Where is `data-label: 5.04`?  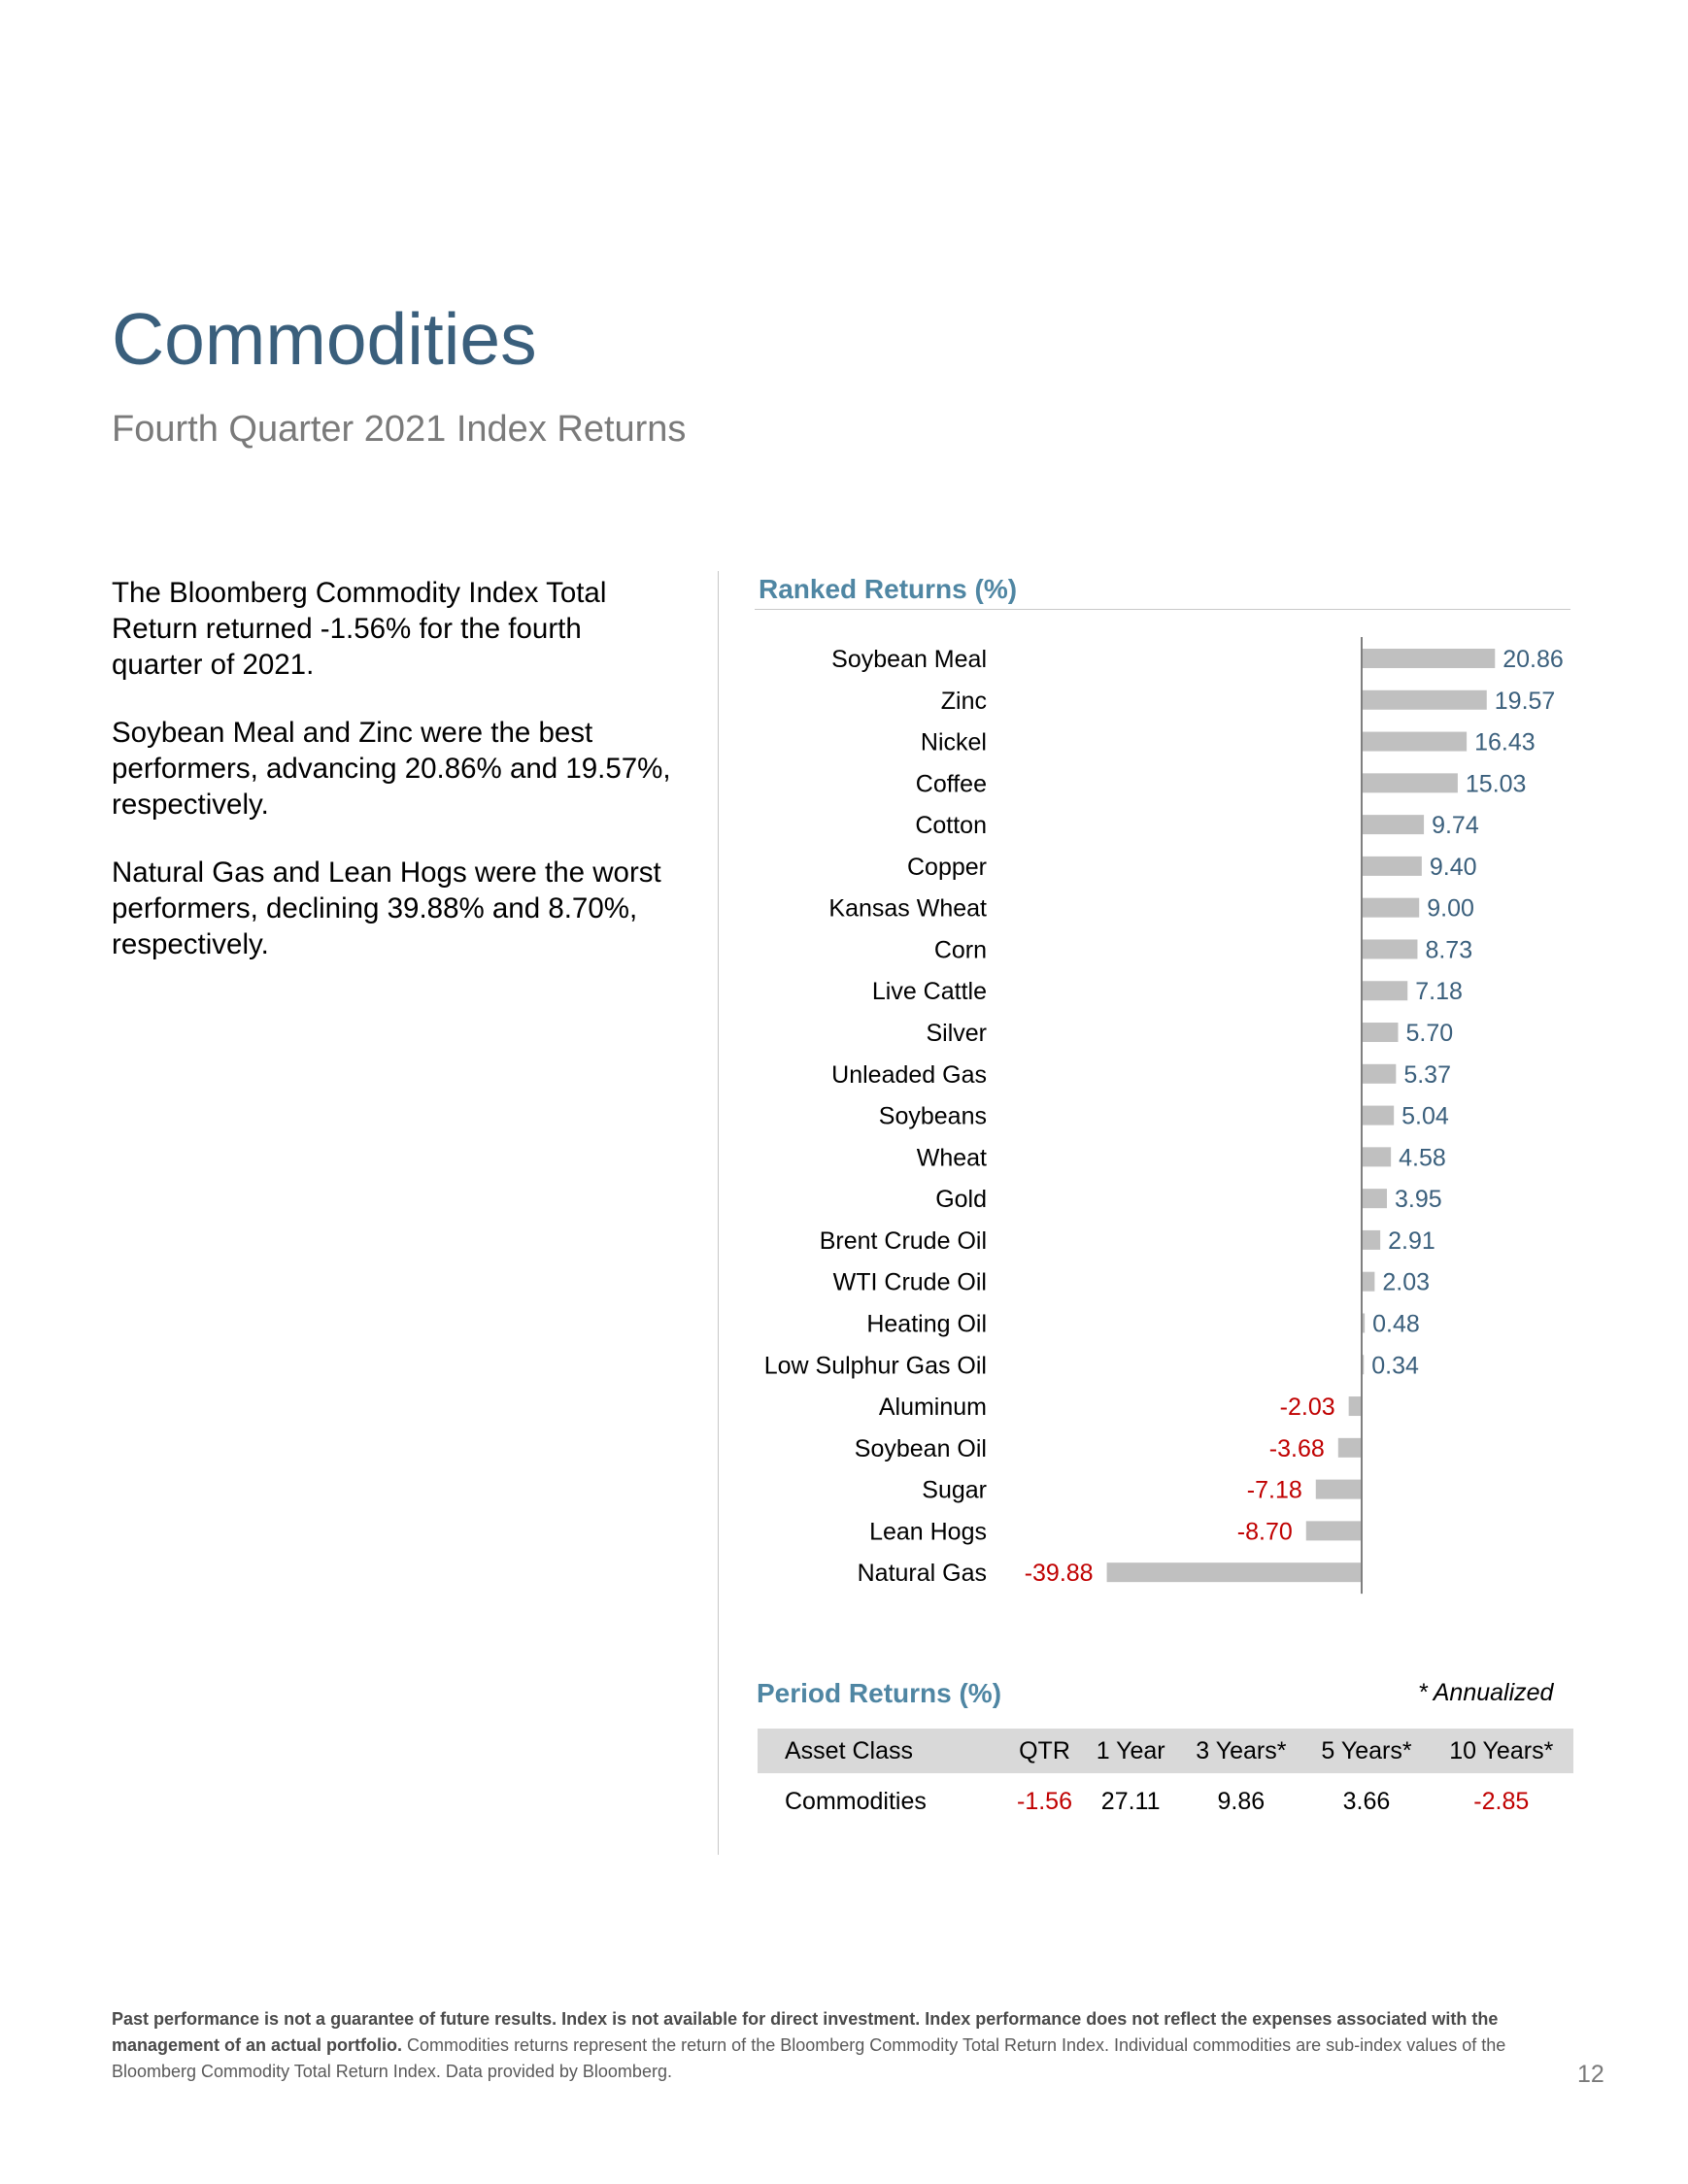
data-label: 5.04 is located at coordinates (1425, 1116).